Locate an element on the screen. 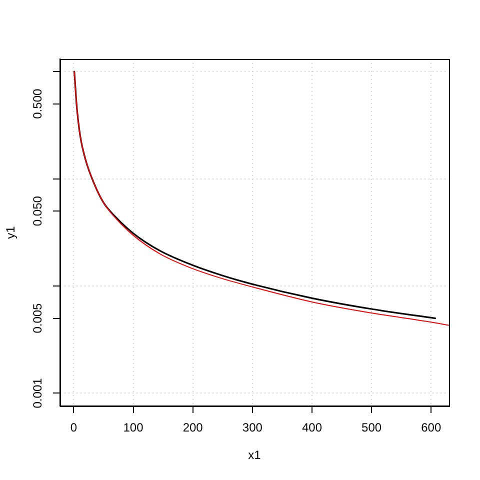  y-axis-title: y1 is located at coordinates (11, 232).